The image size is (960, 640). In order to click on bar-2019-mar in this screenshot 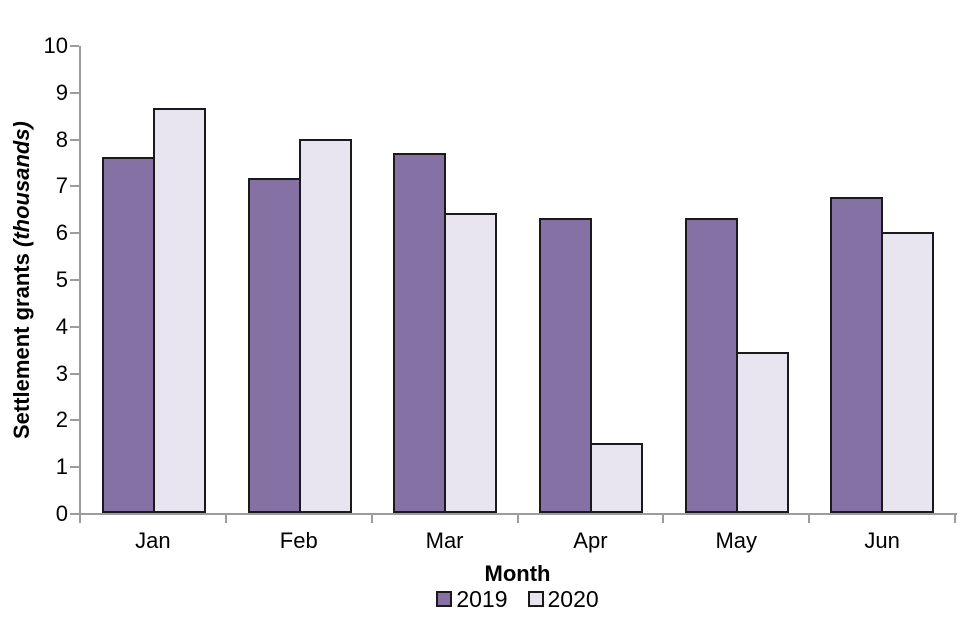, I will do `click(420, 333)`.